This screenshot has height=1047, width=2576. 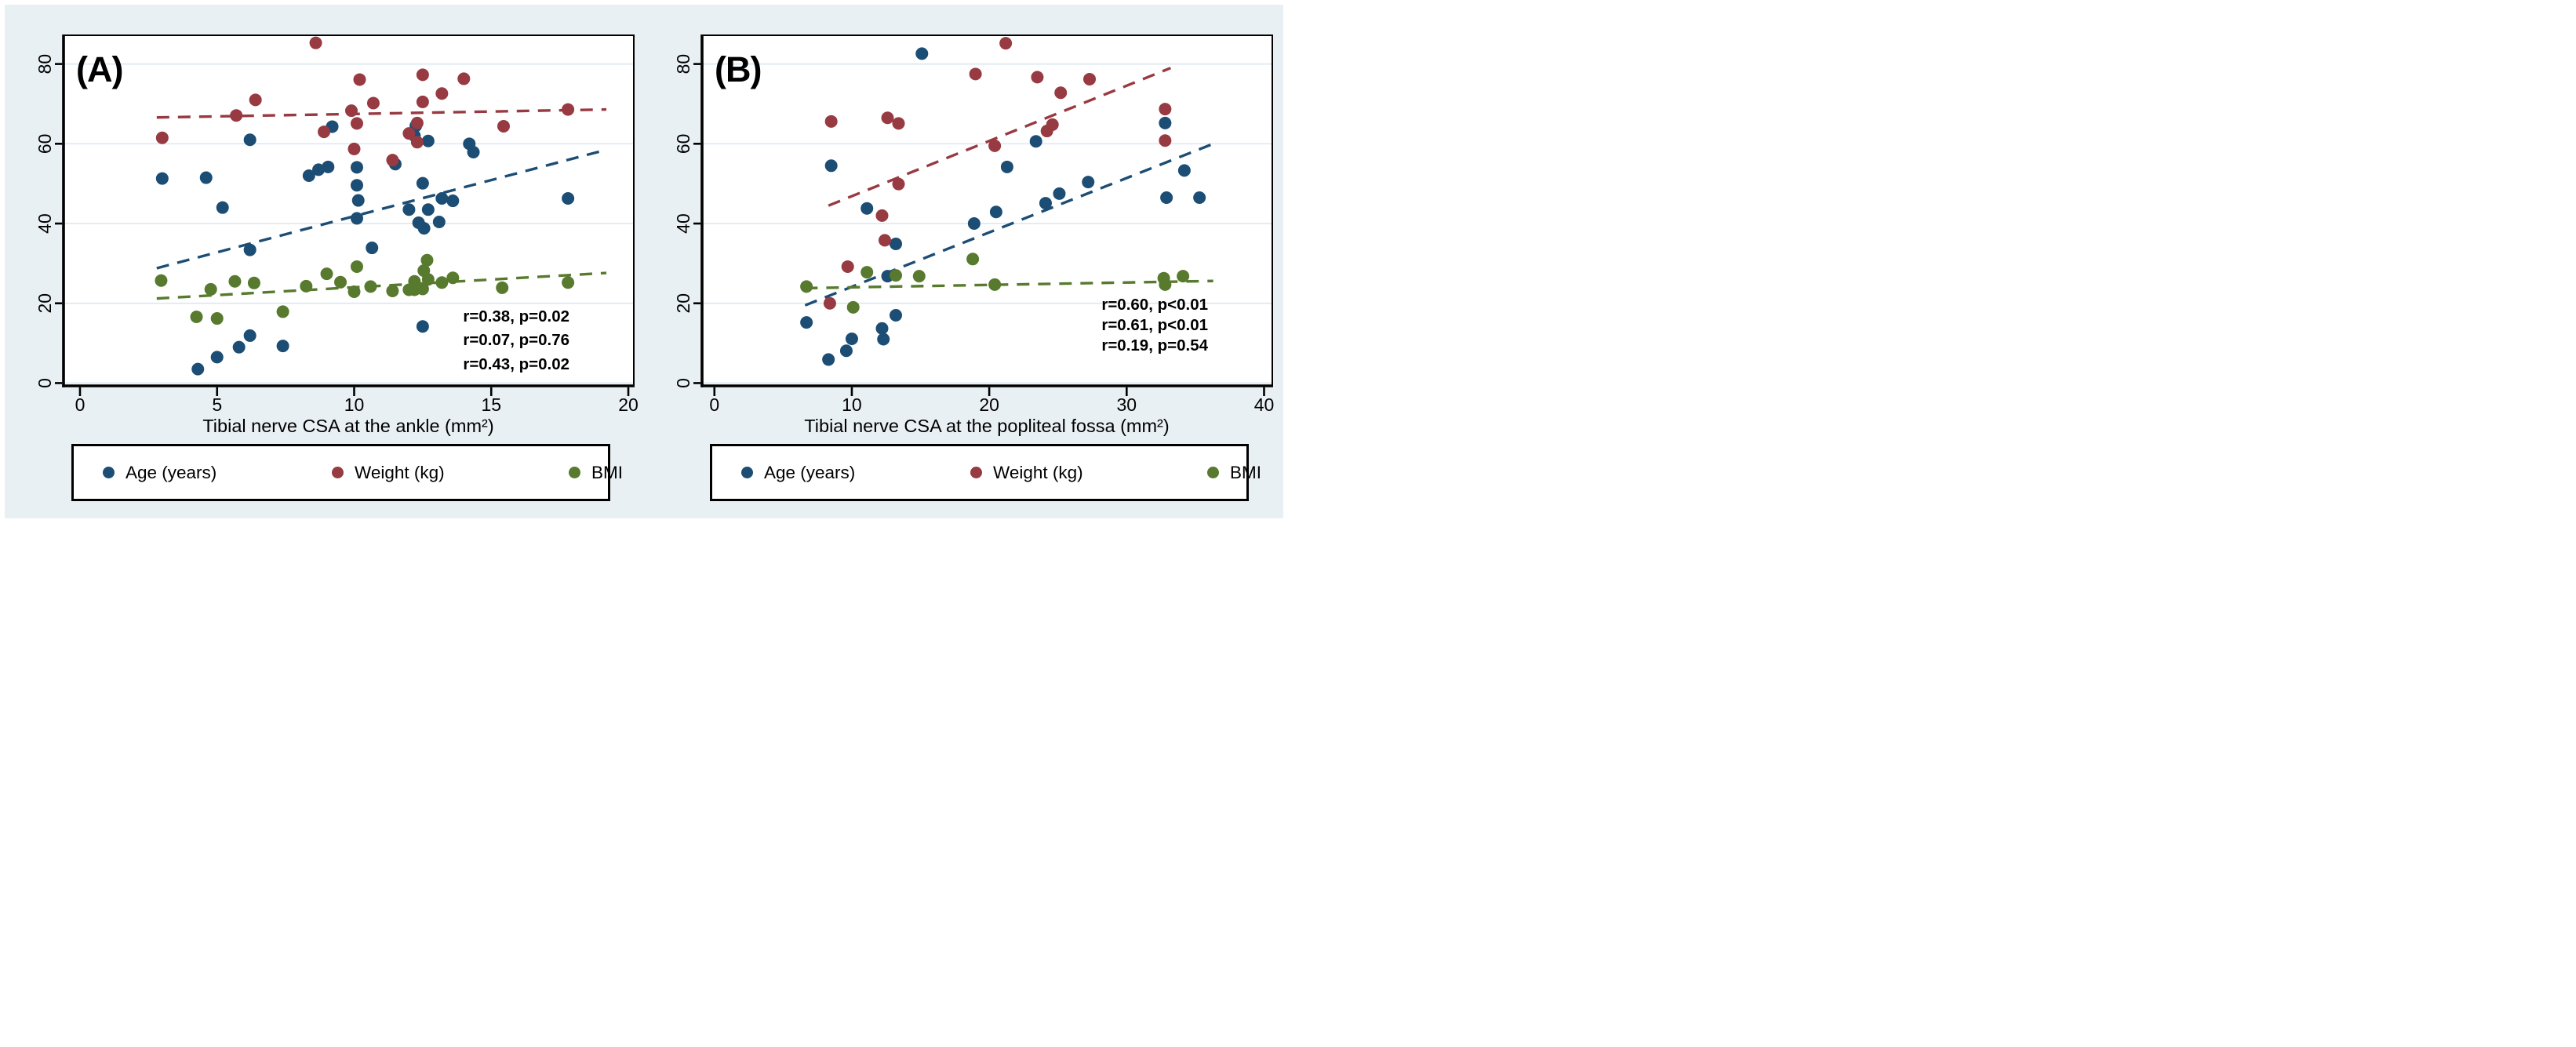 What do you see at coordinates (516, 316) in the screenshot?
I see `svg-text: r=0.38, p=0.02` at bounding box center [516, 316].